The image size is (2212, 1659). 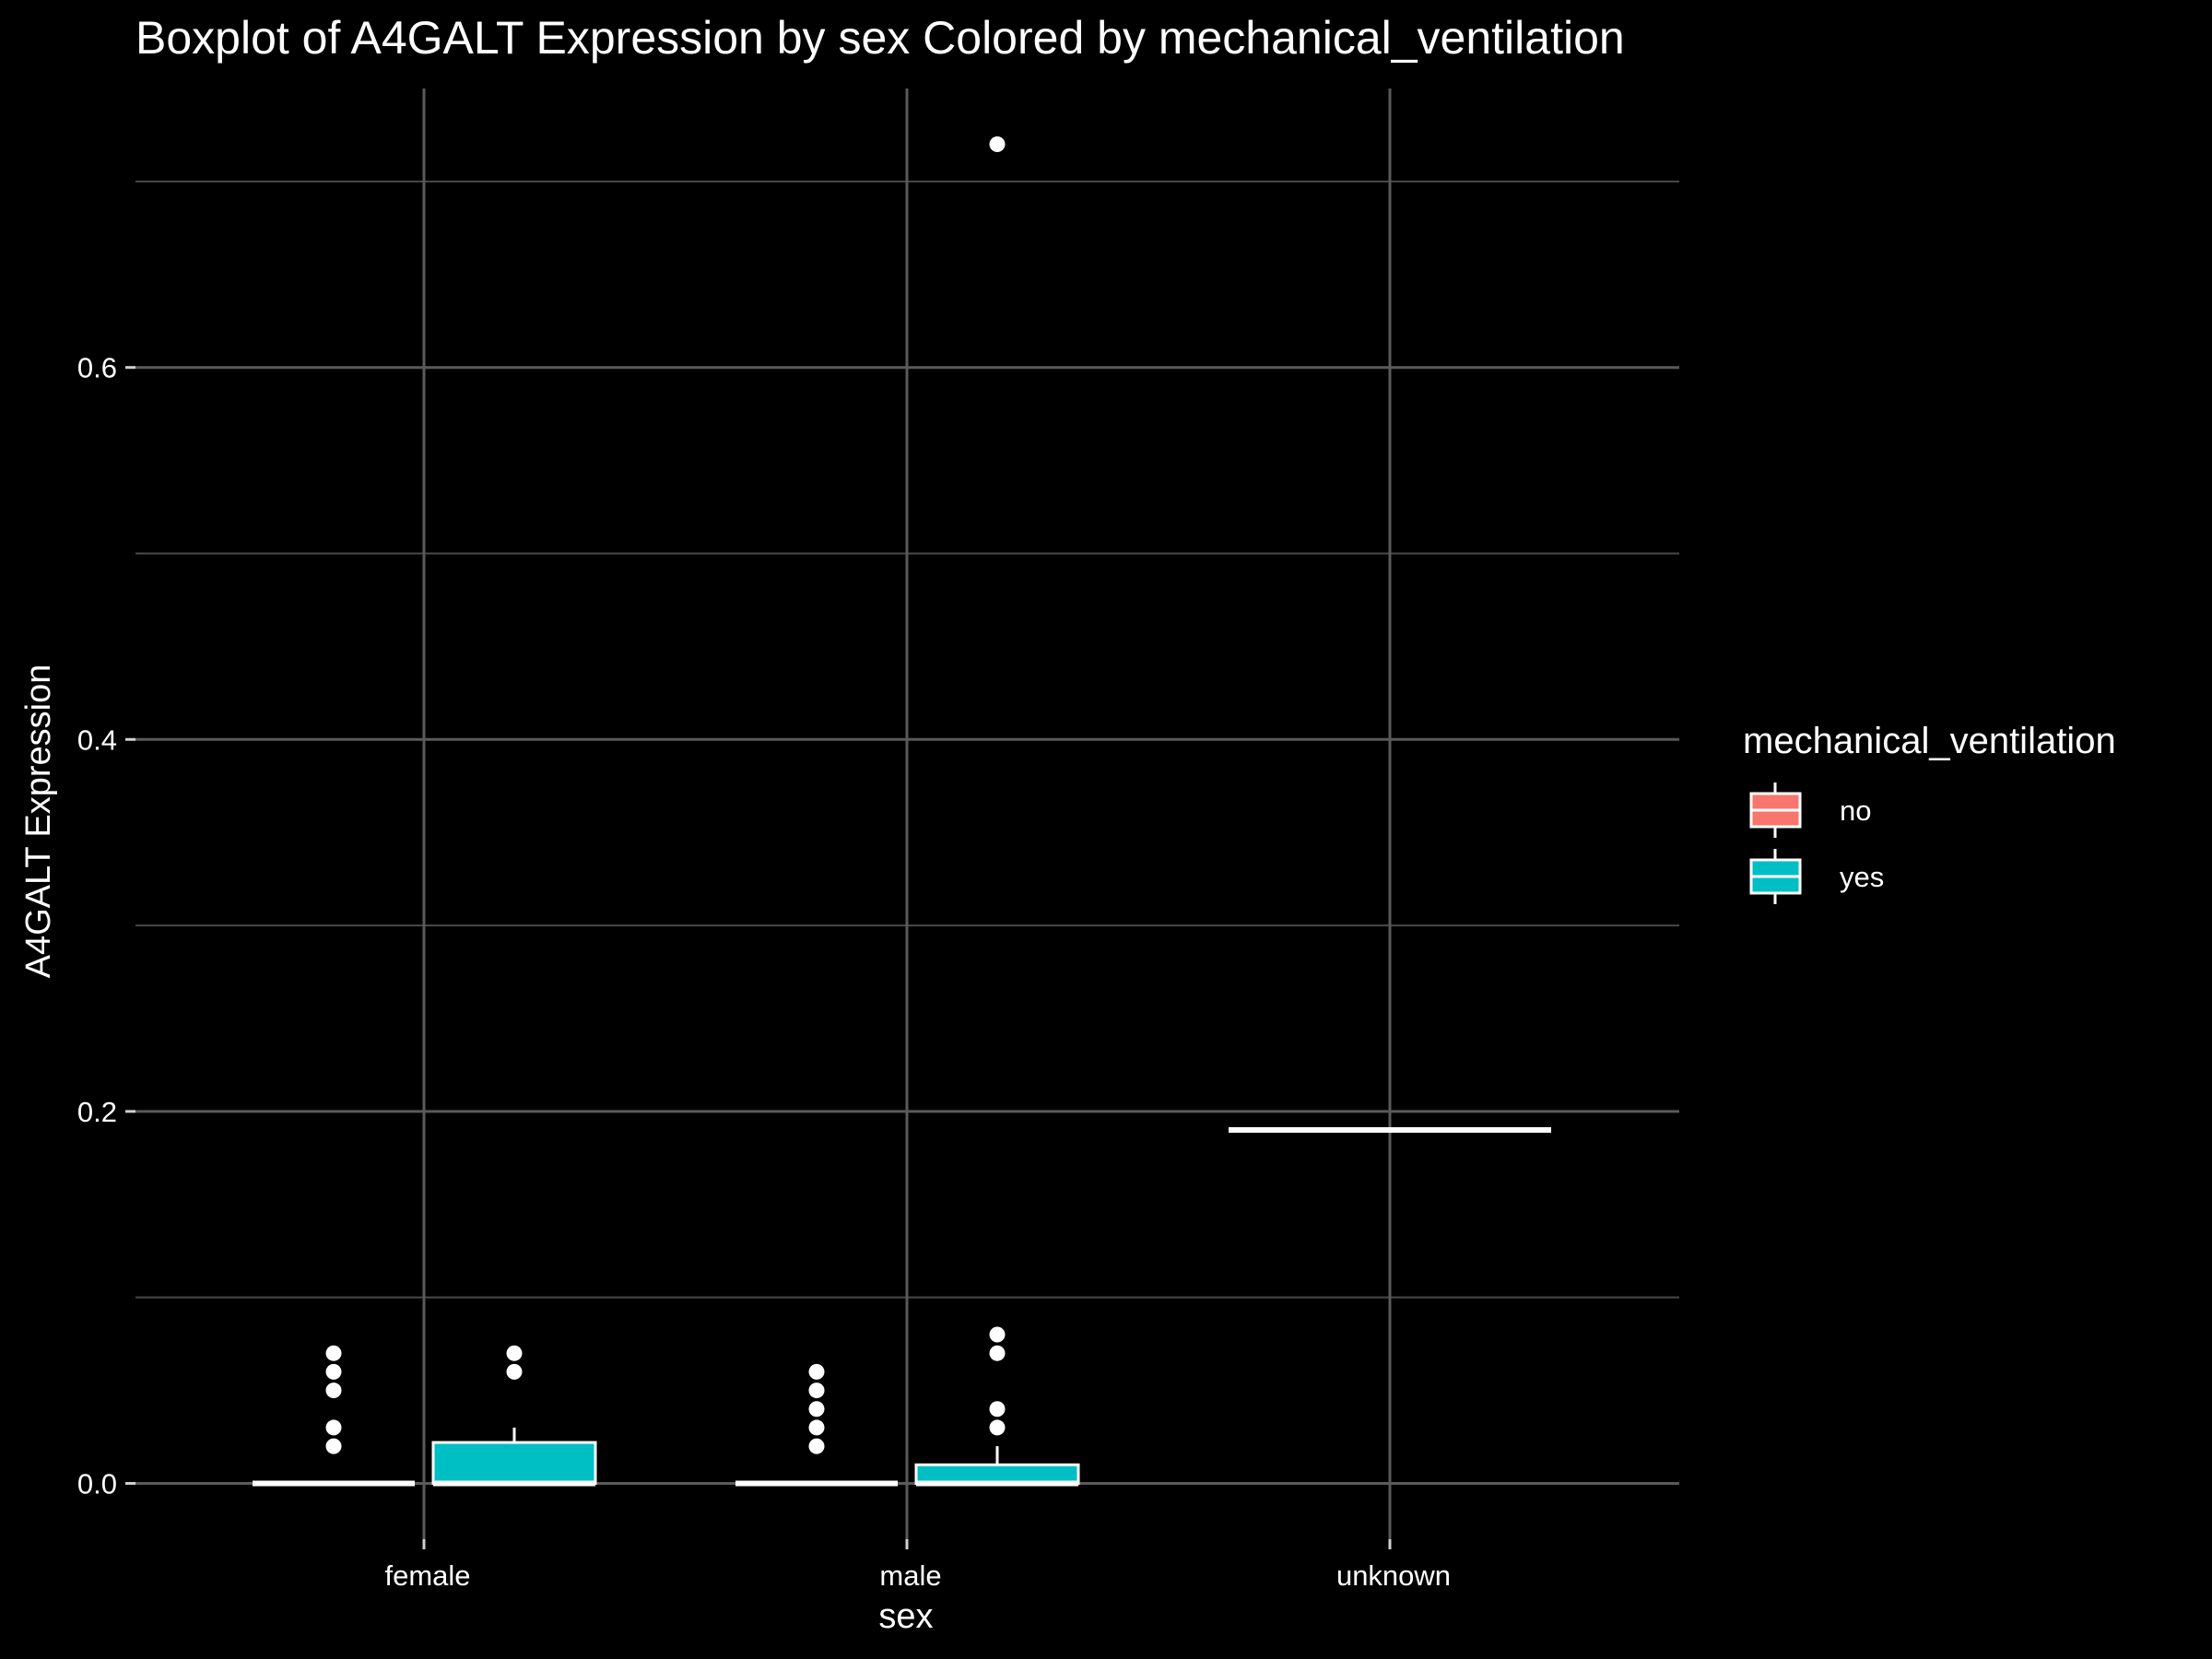 I want to click on legend: mechanical_ventilation no yes, so click(x=1929, y=812).